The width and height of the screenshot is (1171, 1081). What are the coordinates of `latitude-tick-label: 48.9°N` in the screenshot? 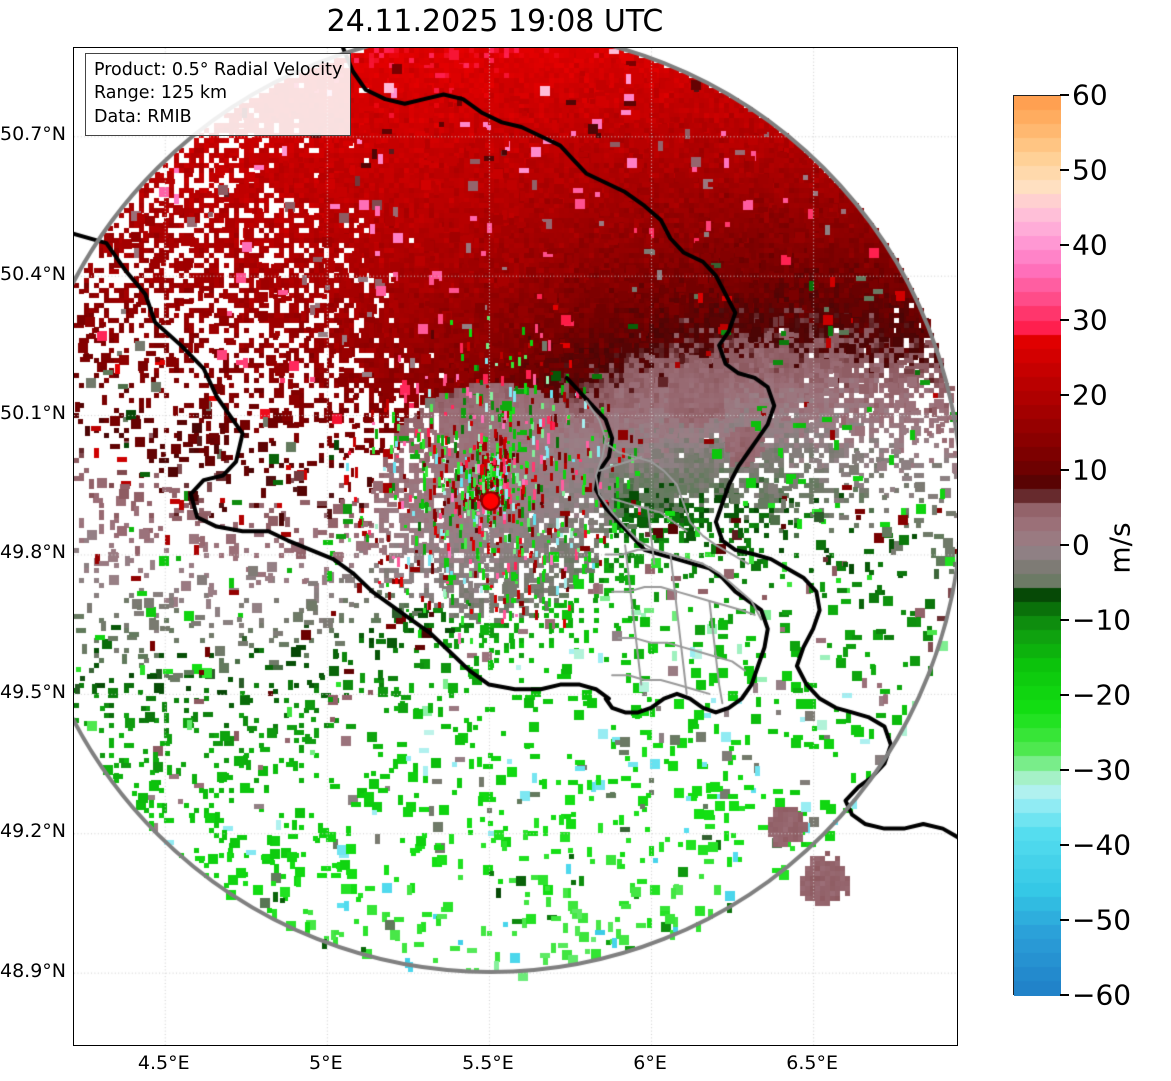 It's located at (33, 970).